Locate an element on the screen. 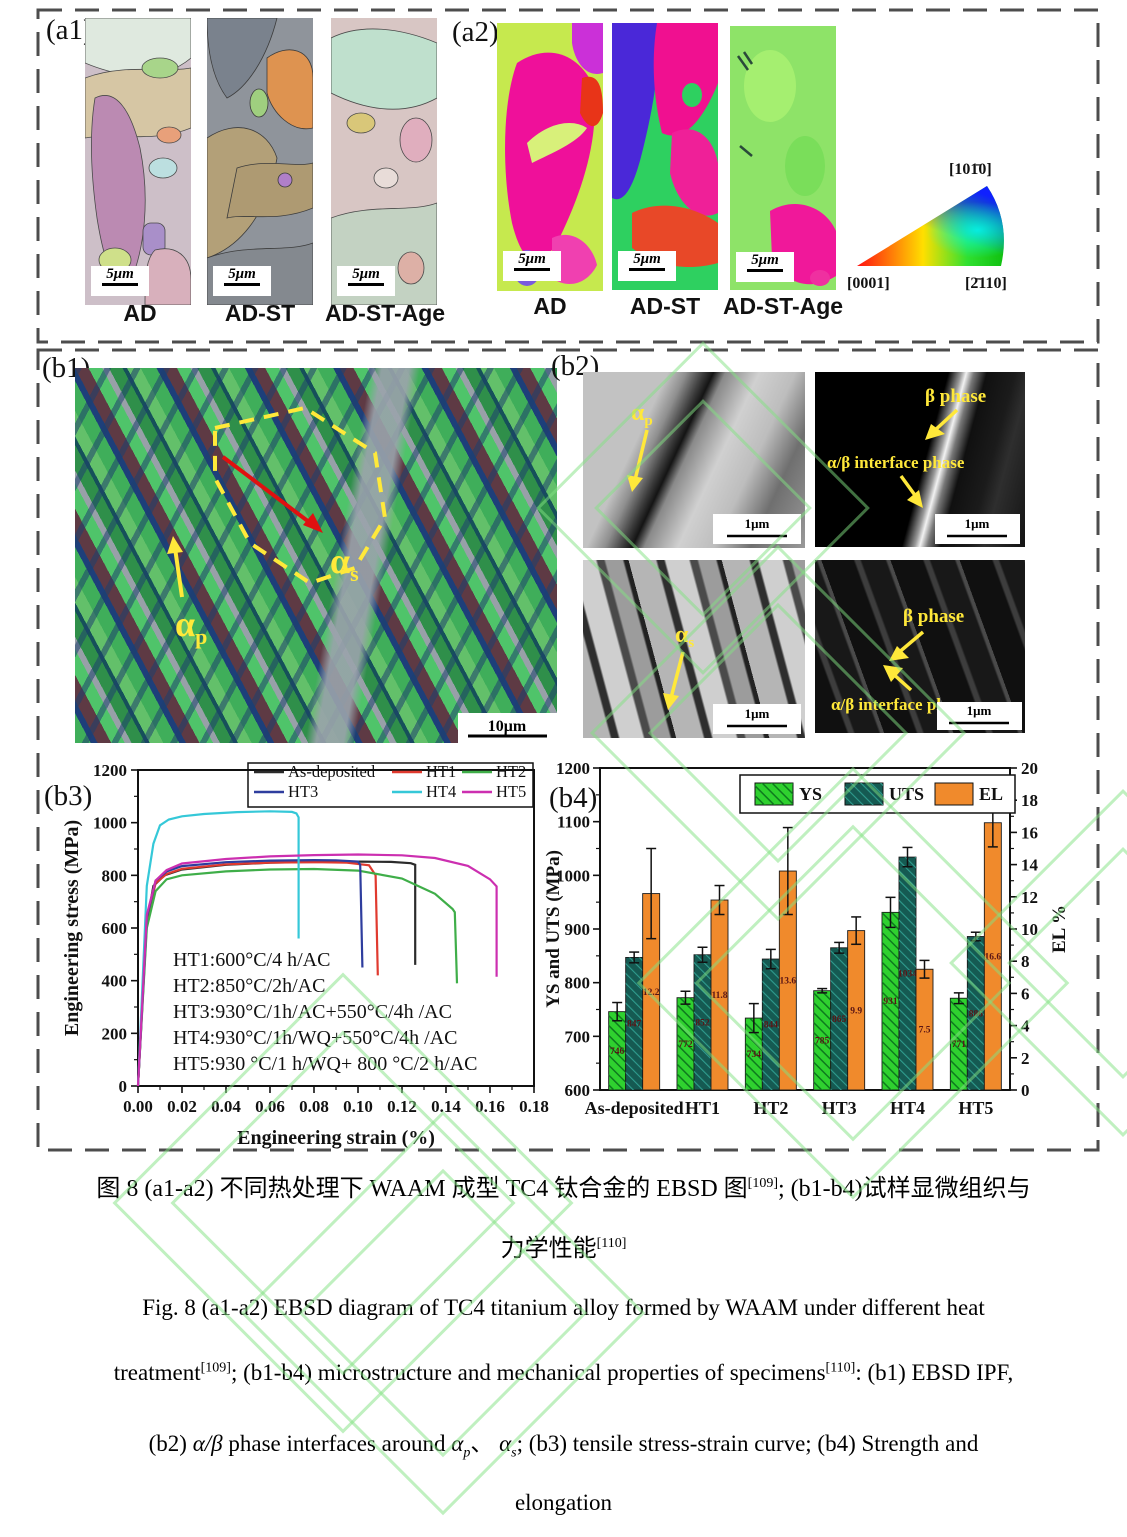  b4-bar-value-label: 7.5 is located at coordinates (925, 1031).